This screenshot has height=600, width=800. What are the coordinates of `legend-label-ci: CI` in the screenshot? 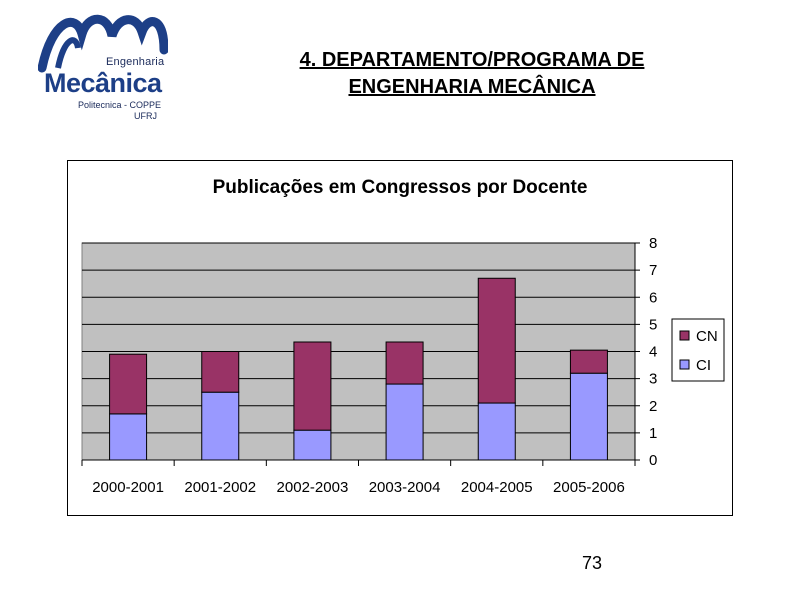 It's located at (703, 365).